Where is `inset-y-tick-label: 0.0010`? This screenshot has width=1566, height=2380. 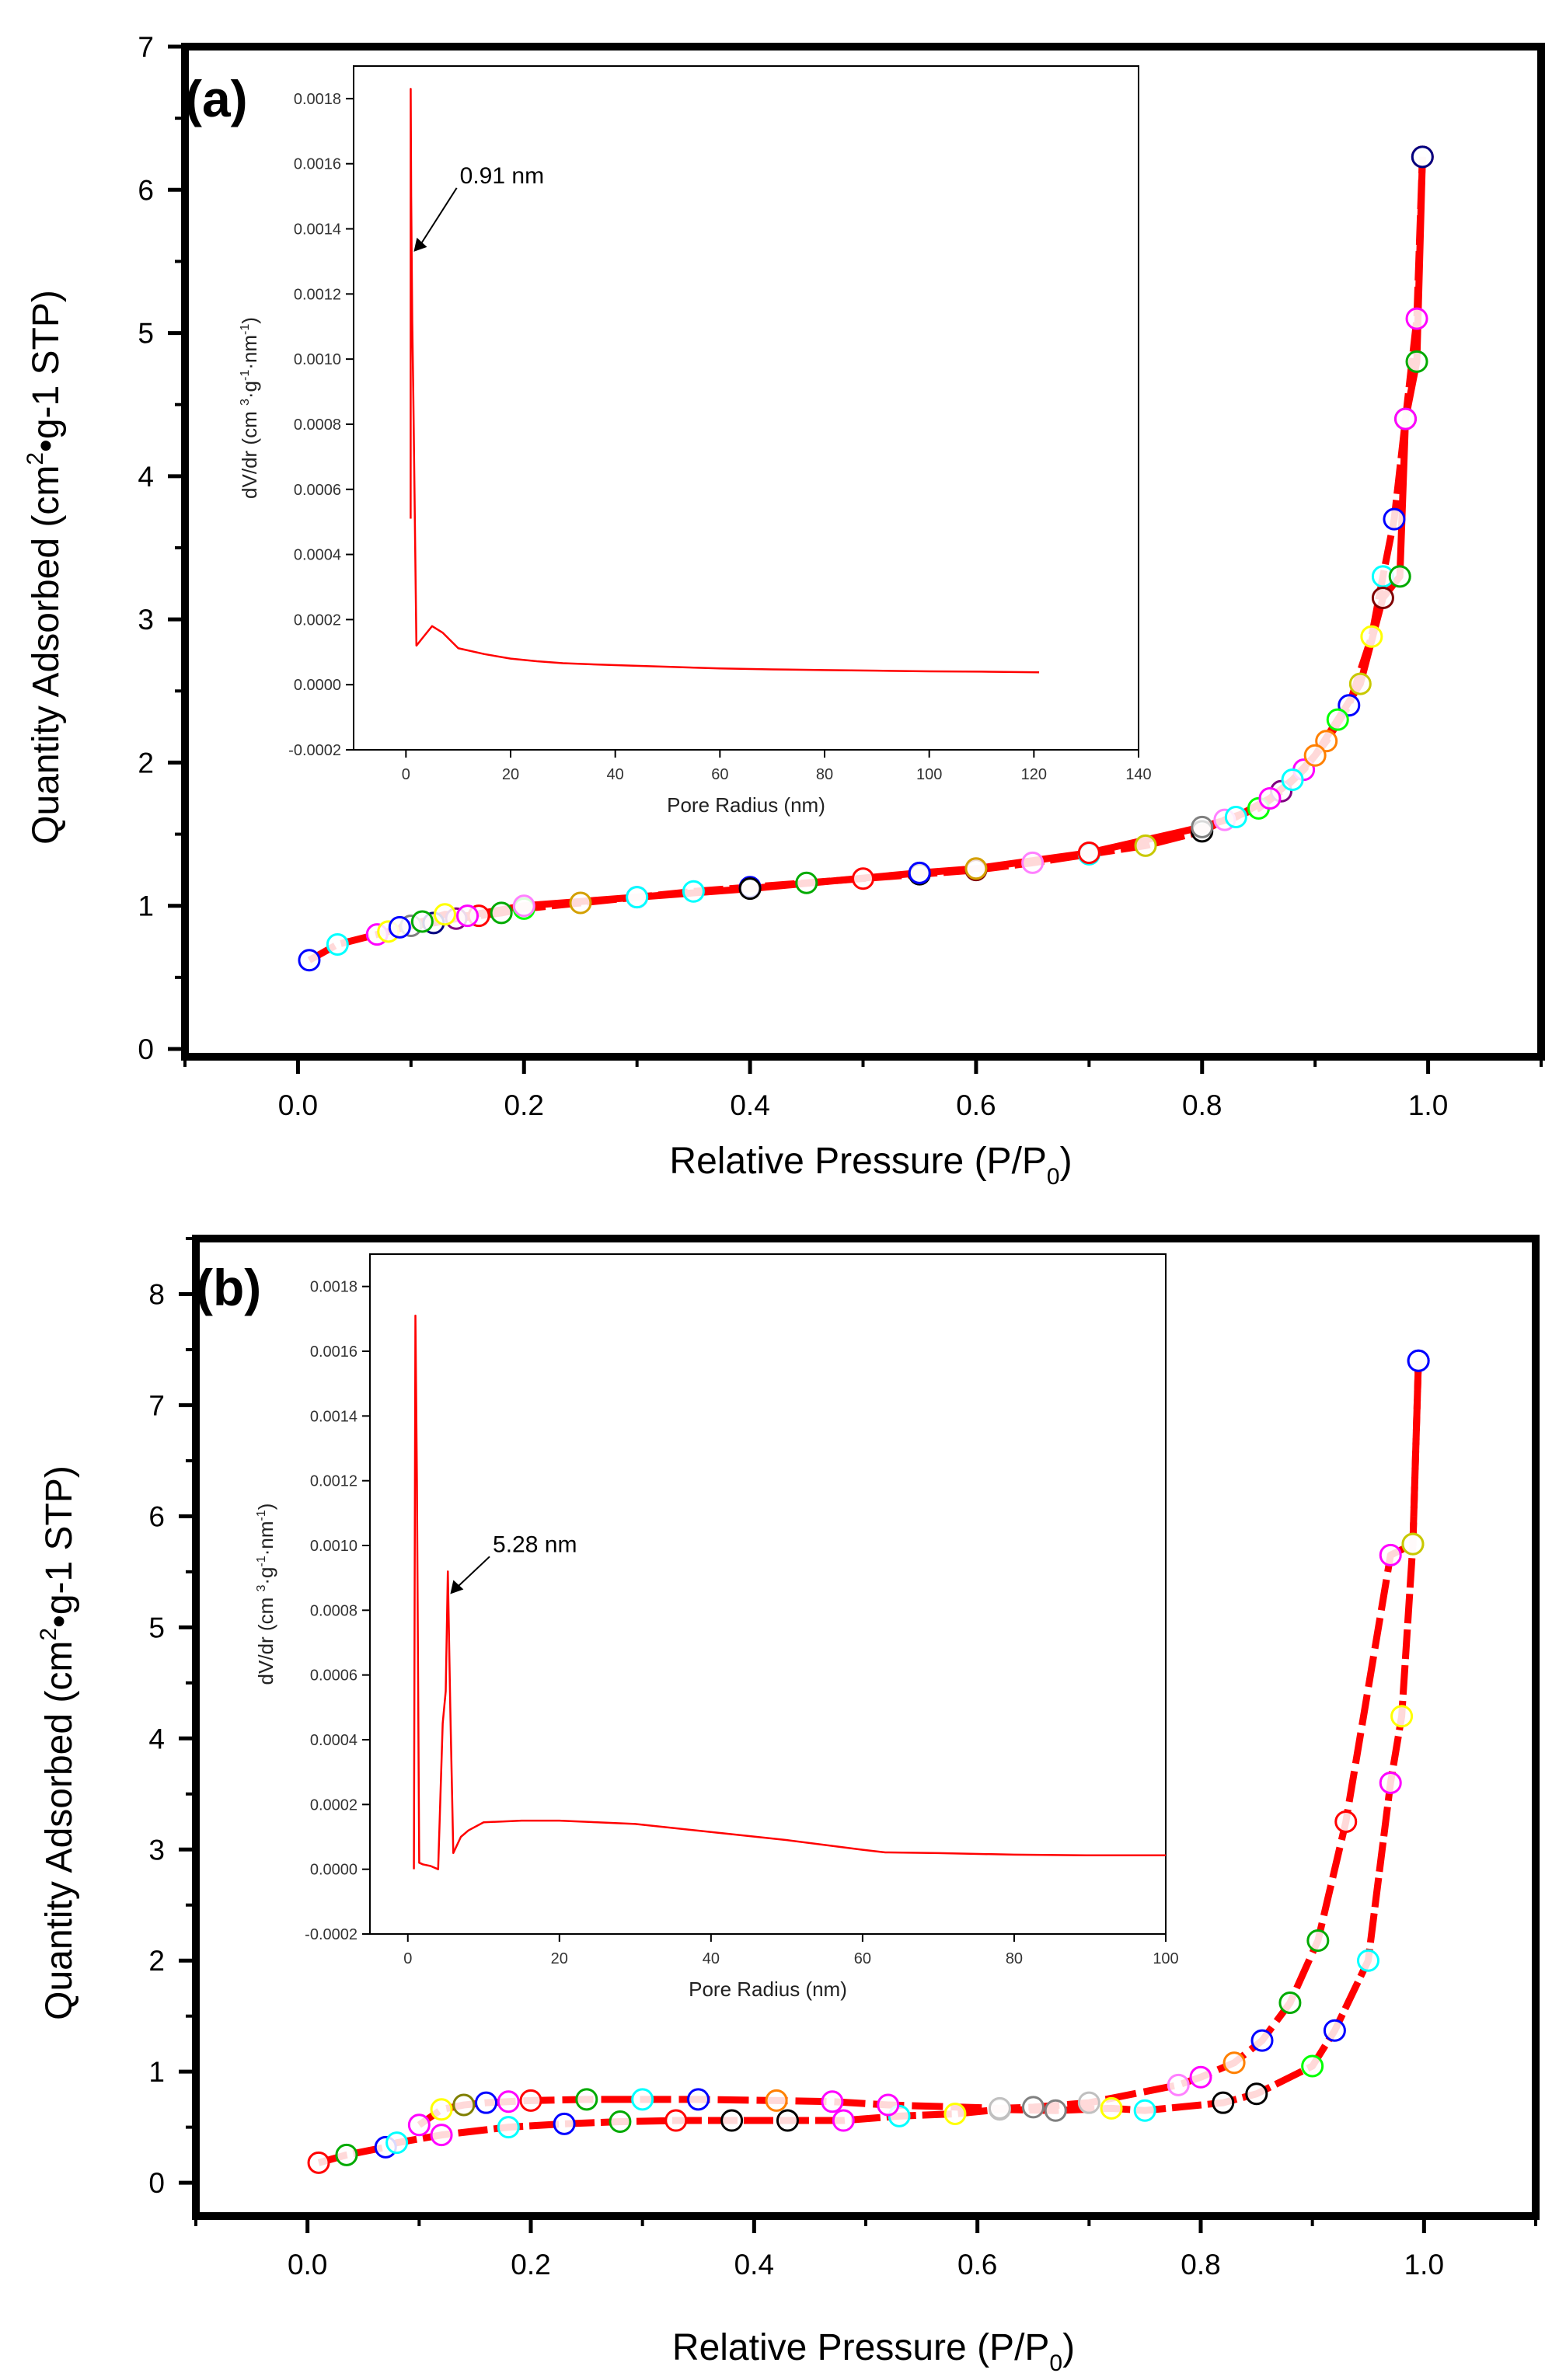
inset-y-tick-label: 0.0010 is located at coordinates (317, 359).